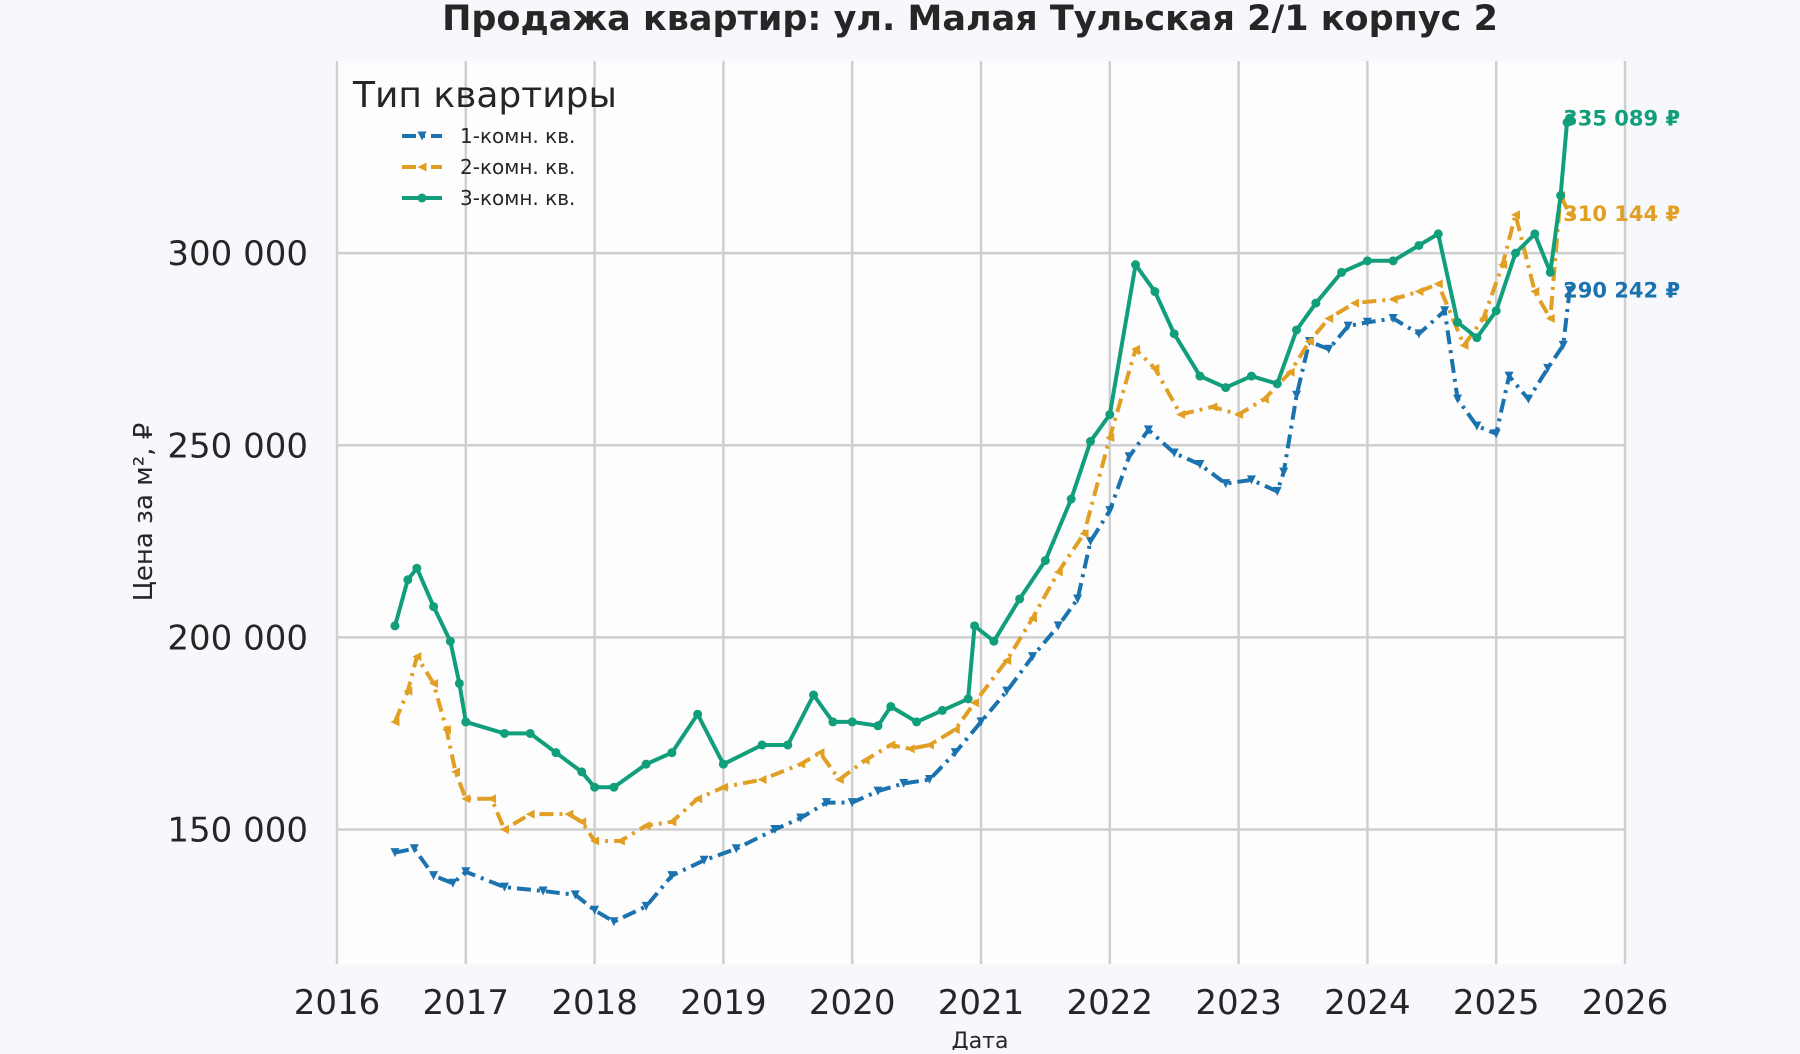  Describe the element at coordinates (484, 95) in the screenshot. I see `legend-title: Тип квартиры` at that location.